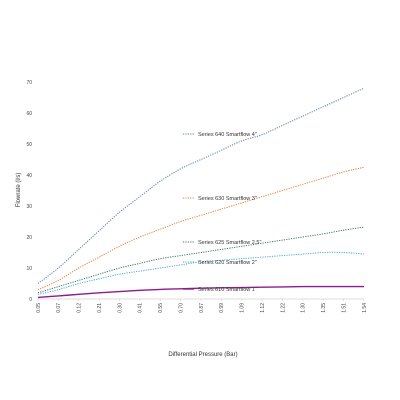 The image size is (400, 400). What do you see at coordinates (227, 199) in the screenshot?
I see `legend-label-1: Series 630 Smartflow 3"` at bounding box center [227, 199].